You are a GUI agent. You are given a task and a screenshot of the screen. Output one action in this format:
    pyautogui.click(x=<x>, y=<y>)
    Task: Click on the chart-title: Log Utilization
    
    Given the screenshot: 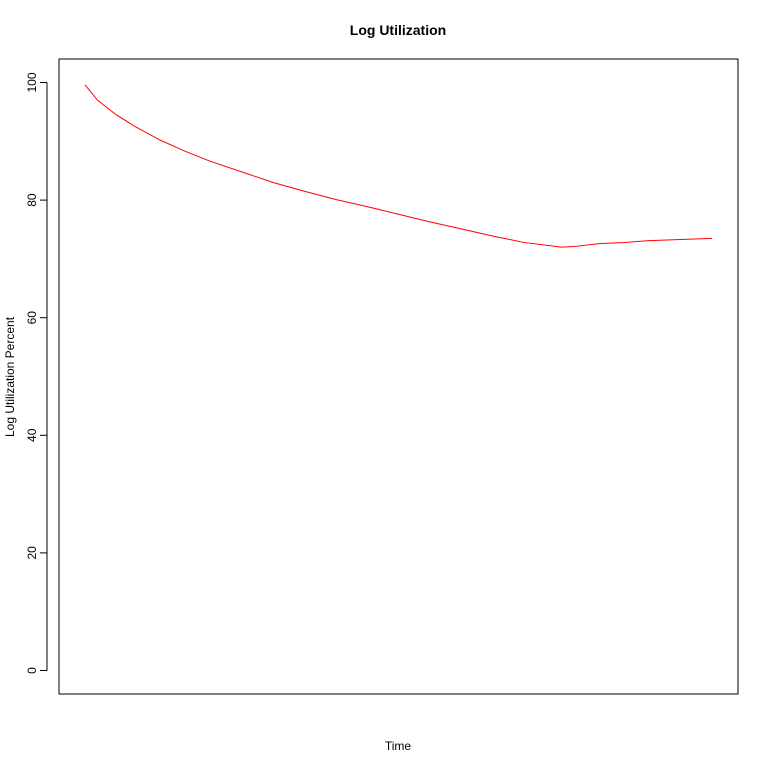 What is the action you would take?
    pyautogui.click(x=398, y=30)
    